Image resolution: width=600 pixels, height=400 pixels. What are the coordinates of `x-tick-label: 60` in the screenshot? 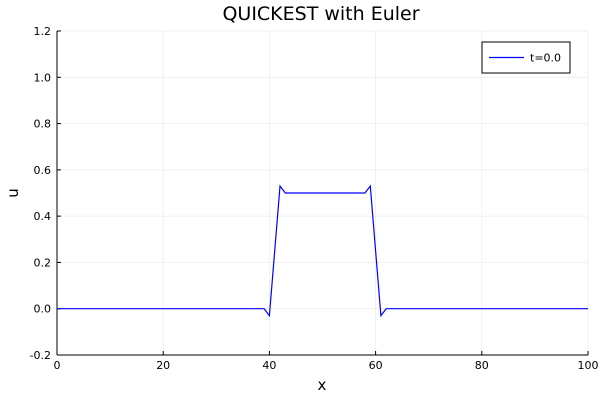 It's located at (376, 365).